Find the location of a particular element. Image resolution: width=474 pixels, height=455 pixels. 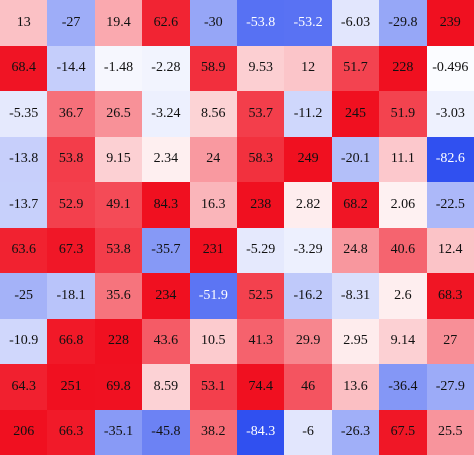

heatmap-cell-r5-c2: 53.8 is located at coordinates (118, 250).